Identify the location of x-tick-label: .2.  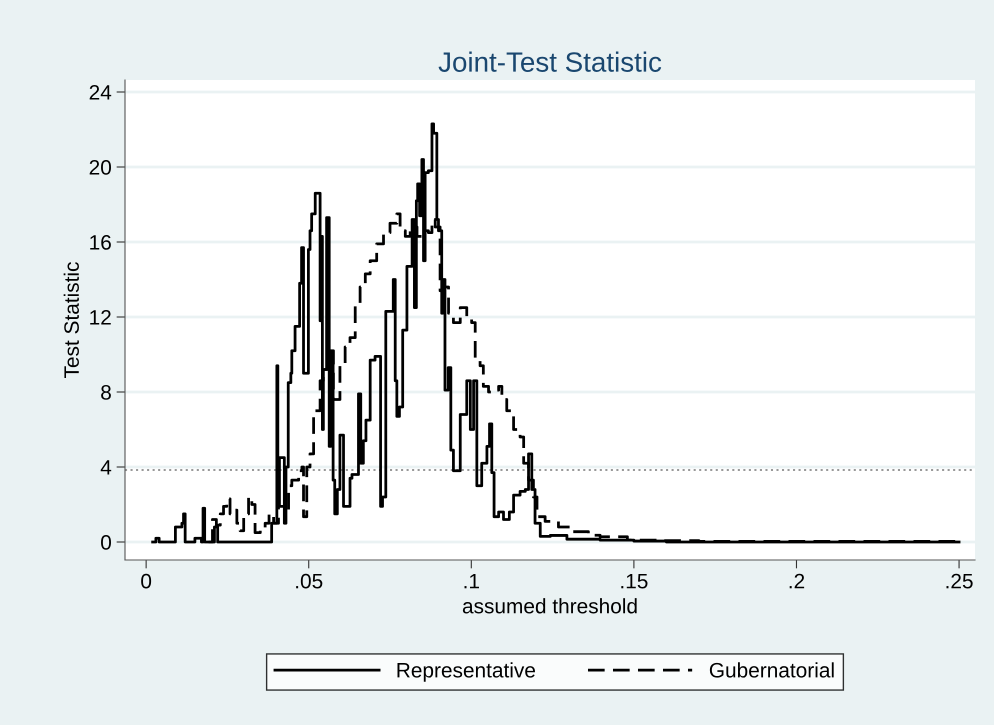
(797, 581).